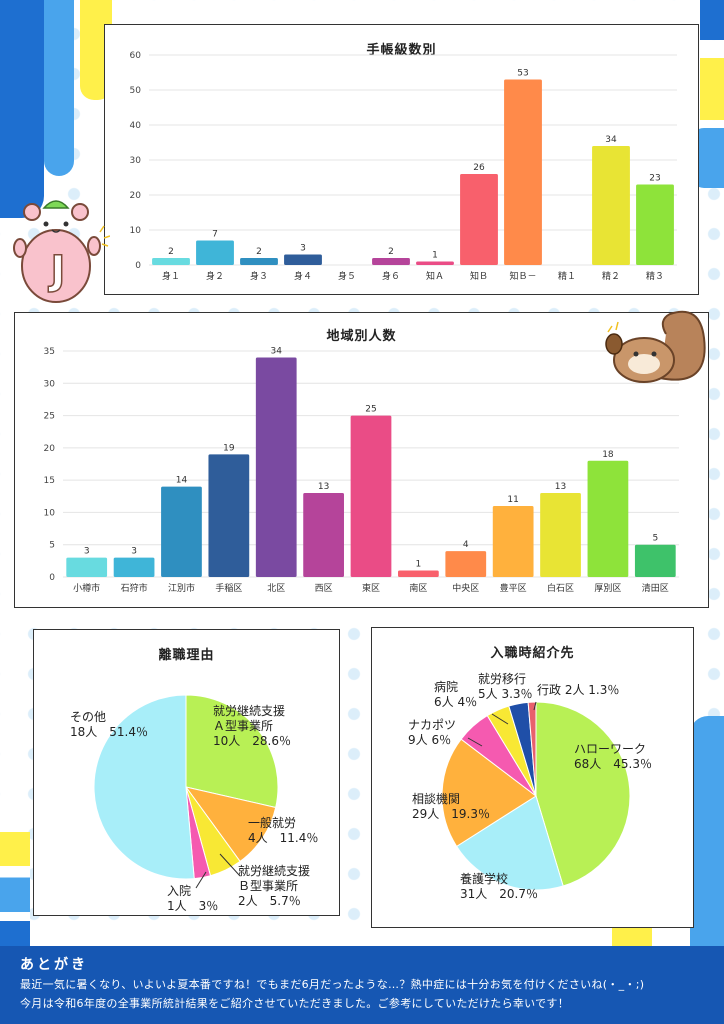 The image size is (724, 1024). What do you see at coordinates (401, 50) in the screenshot?
I see `chart-title: 手帳級数別` at bounding box center [401, 50].